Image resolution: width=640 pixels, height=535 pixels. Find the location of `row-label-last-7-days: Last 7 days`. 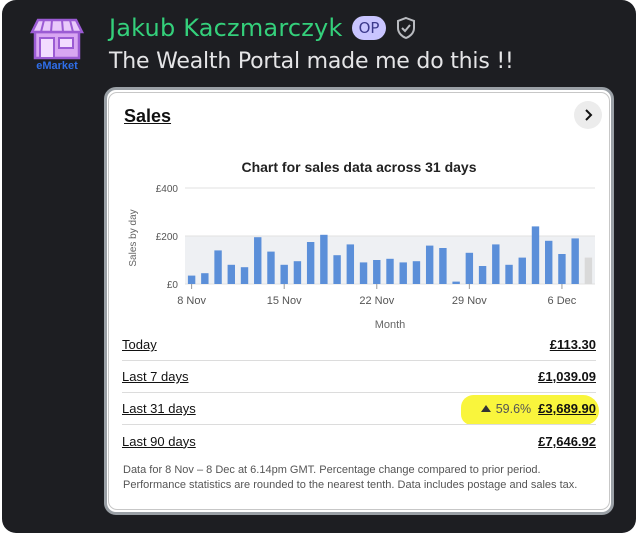

row-label-last-7-days: Last 7 days is located at coordinates (155, 376).